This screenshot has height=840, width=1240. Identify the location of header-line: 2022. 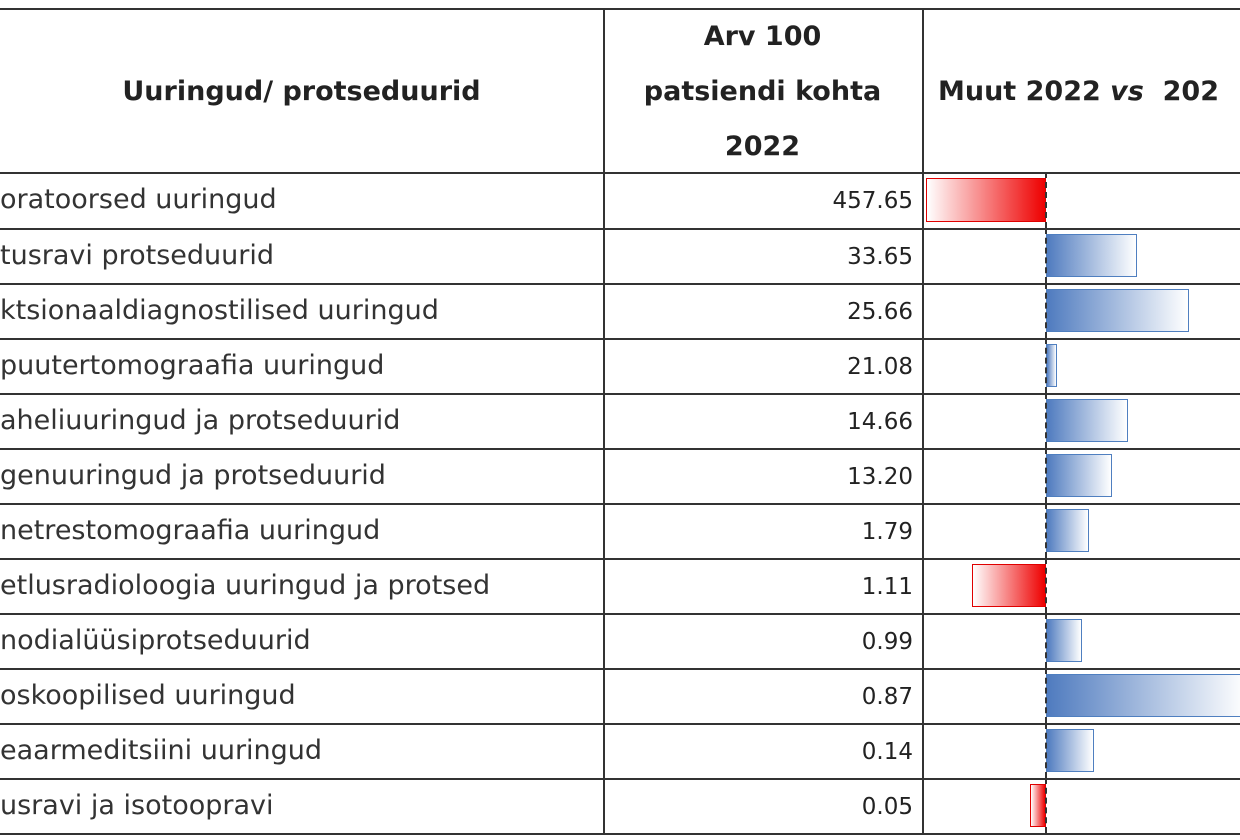
(762, 146).